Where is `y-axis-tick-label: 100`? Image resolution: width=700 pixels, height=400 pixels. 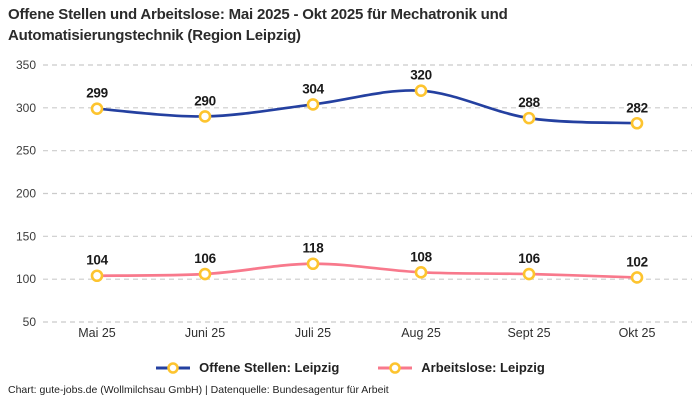 y-axis-tick-label: 100 is located at coordinates (26, 279).